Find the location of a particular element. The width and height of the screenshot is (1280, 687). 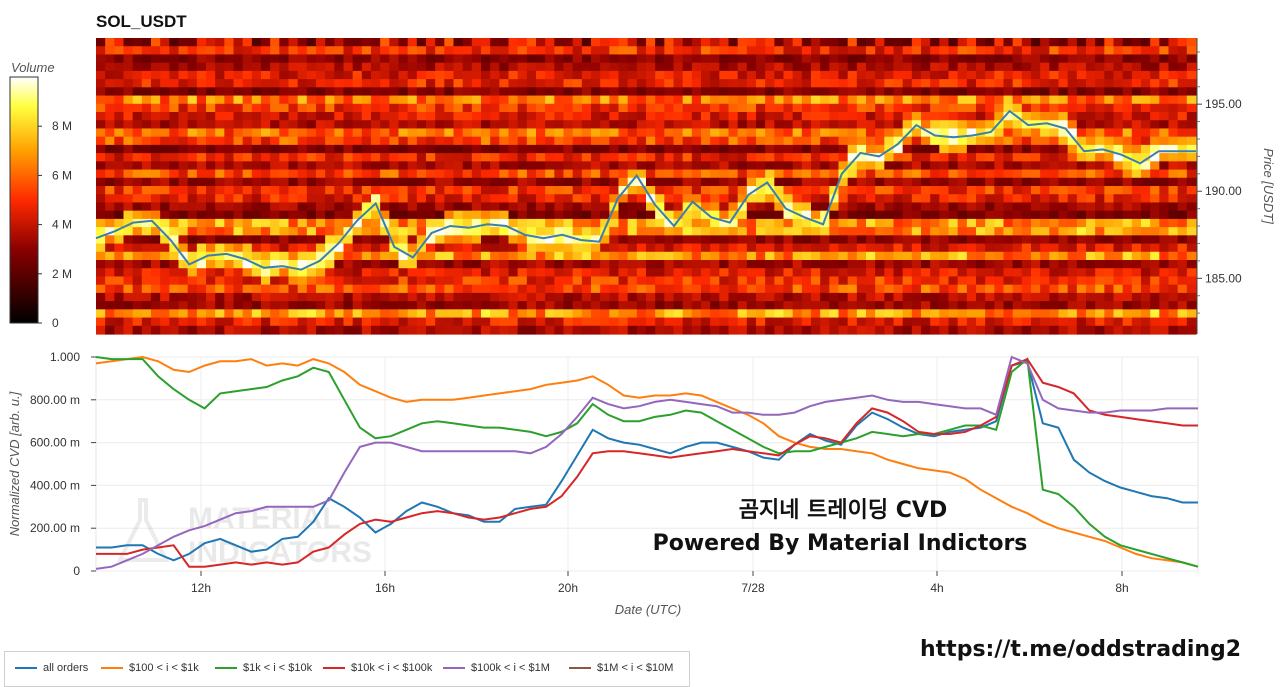

legend-item: $100k < i < $1M is located at coordinates (496, 668).